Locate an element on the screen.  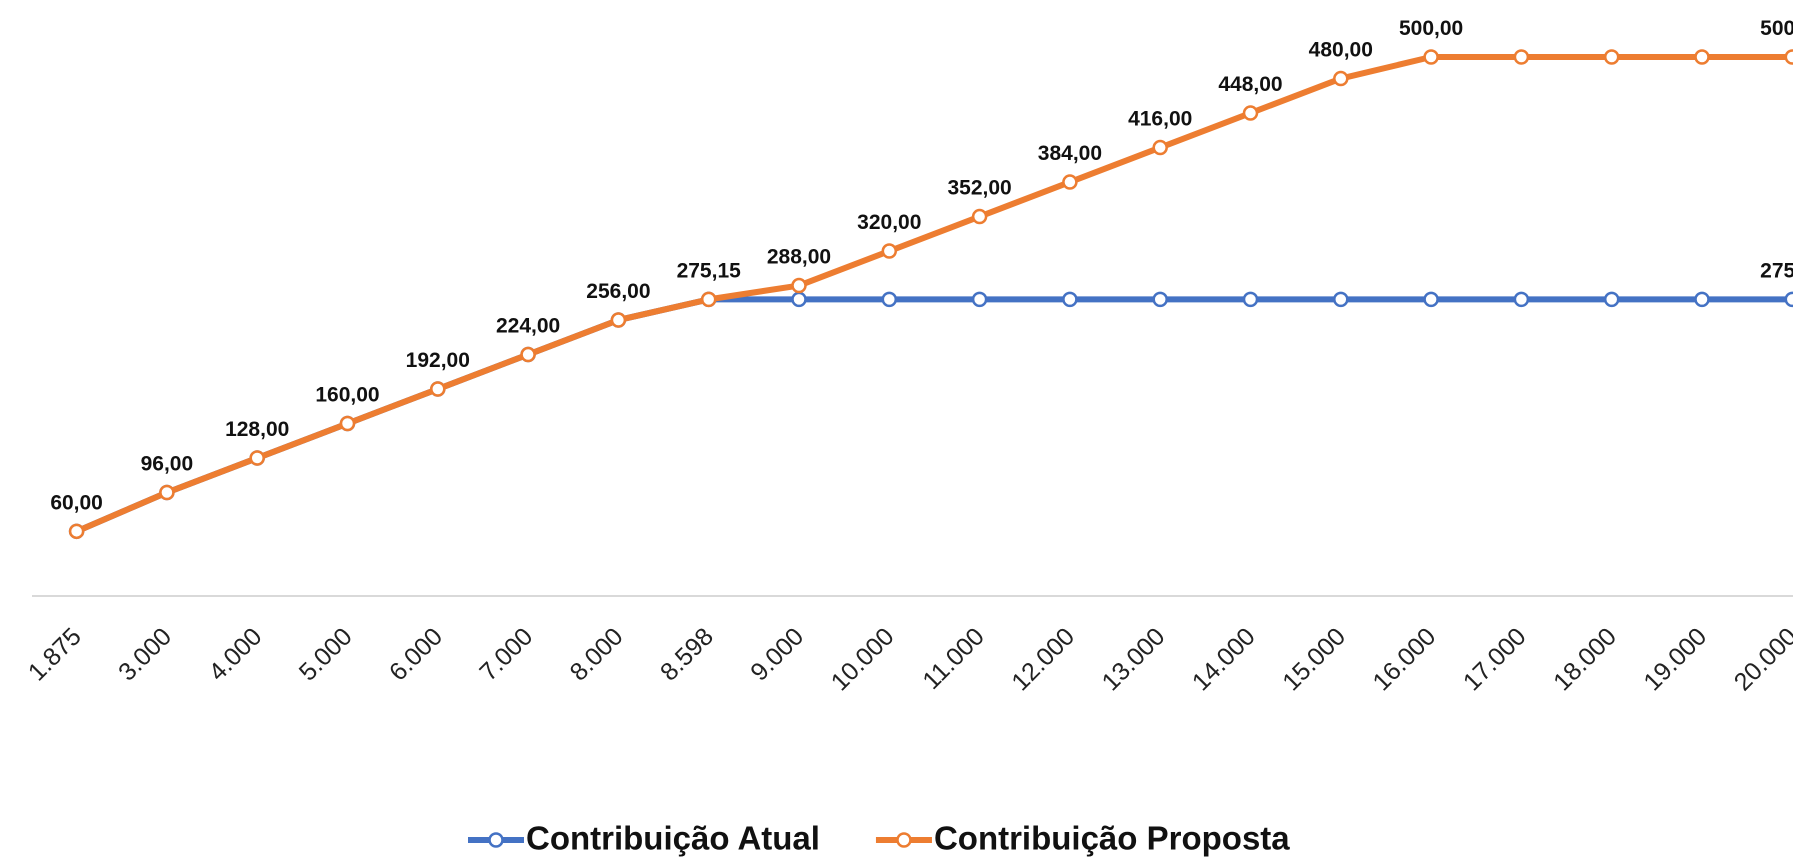
x-tick-label: 12.000 is located at coordinates (1043, 659).